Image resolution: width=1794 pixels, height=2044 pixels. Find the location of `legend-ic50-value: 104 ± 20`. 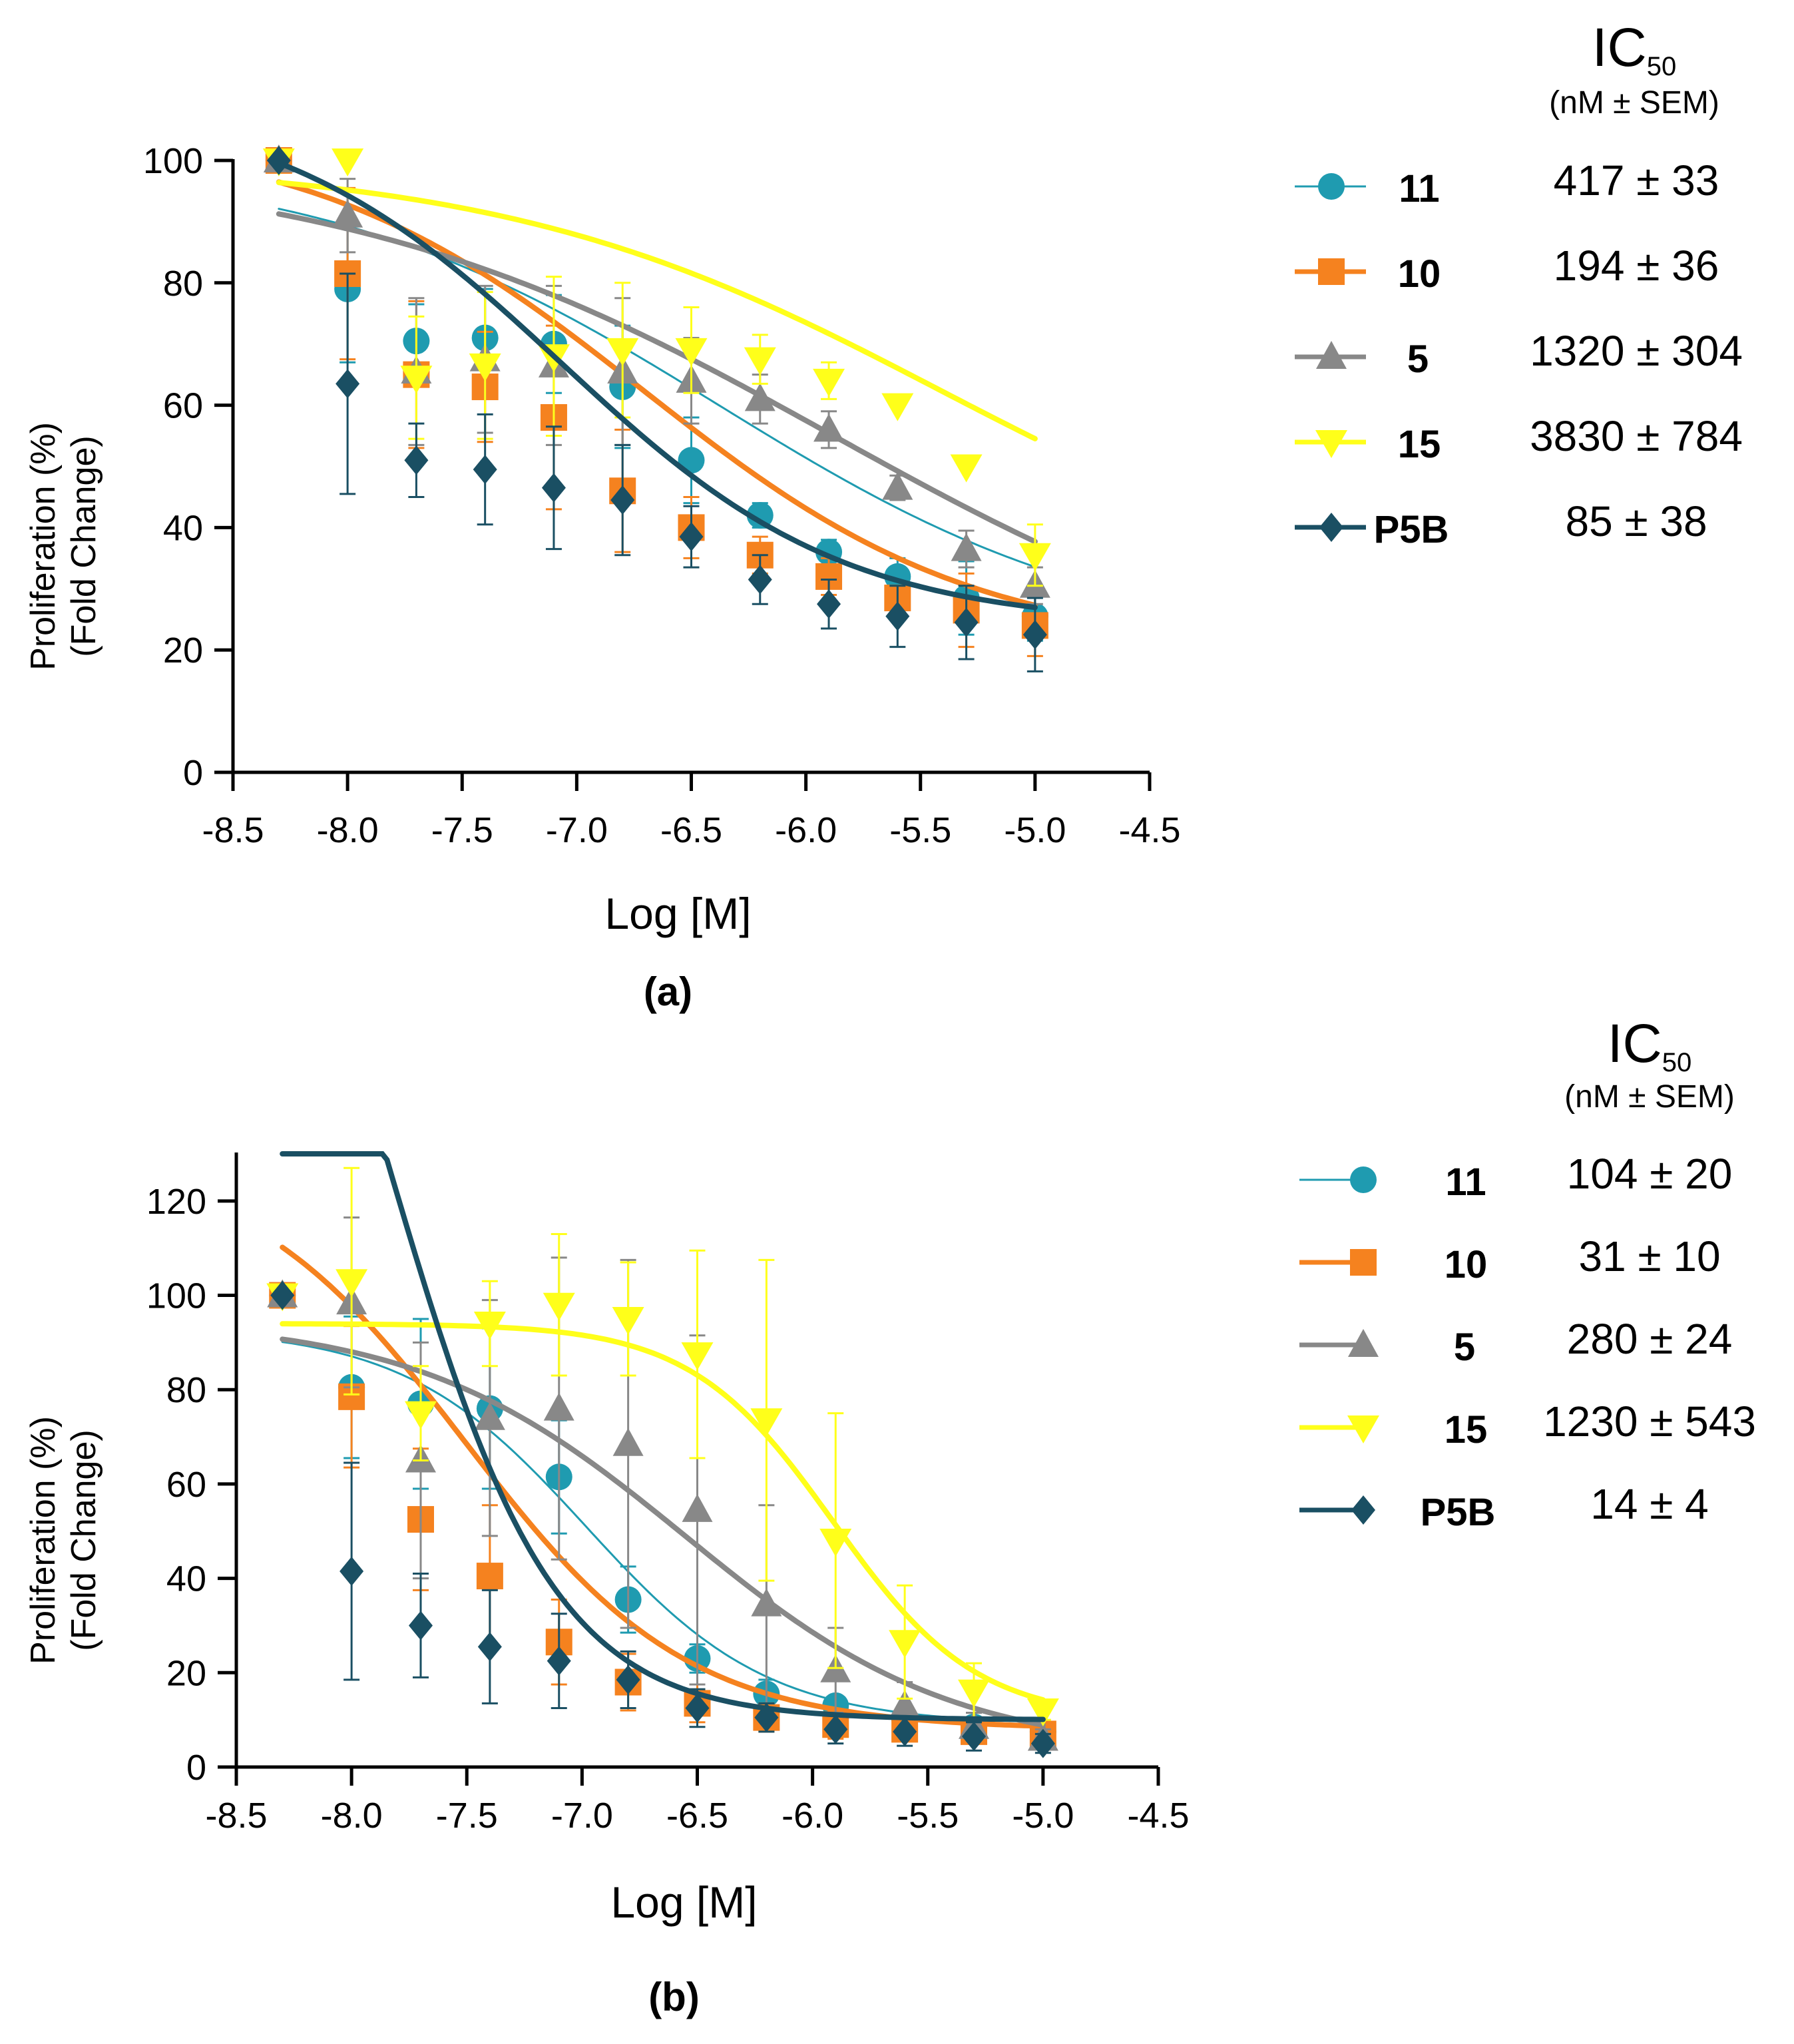

legend-ic50-value: 104 ± 20 is located at coordinates (1650, 1174).